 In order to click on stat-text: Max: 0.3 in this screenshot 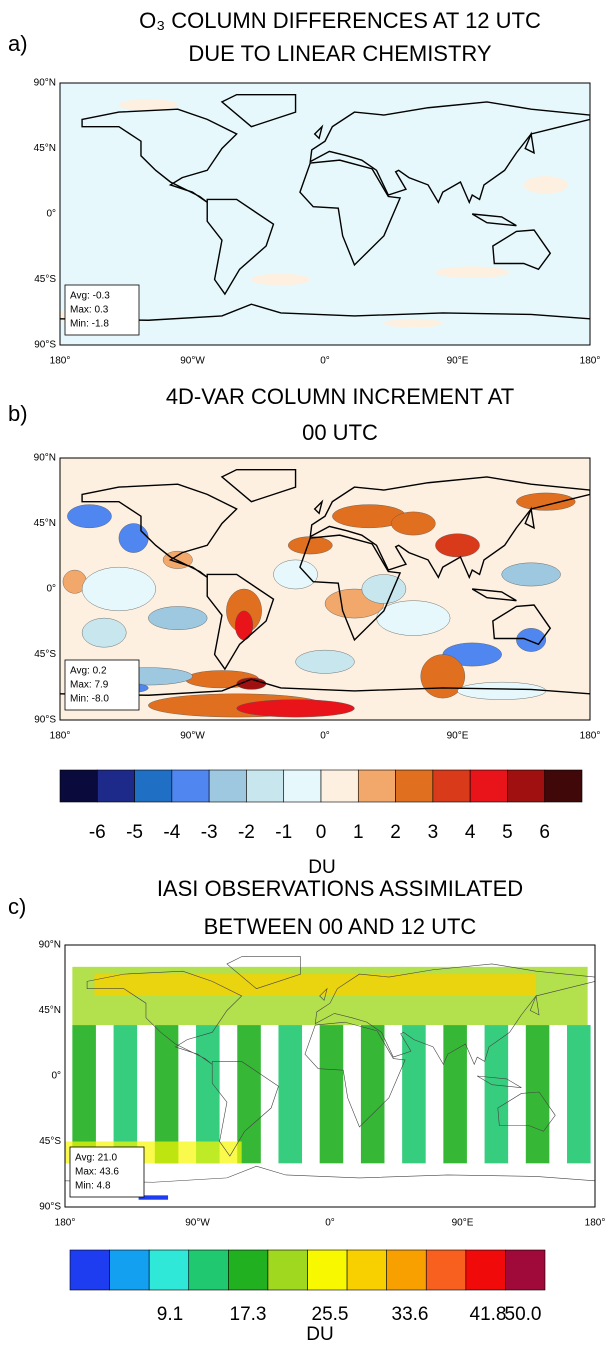, I will do `click(89, 310)`.